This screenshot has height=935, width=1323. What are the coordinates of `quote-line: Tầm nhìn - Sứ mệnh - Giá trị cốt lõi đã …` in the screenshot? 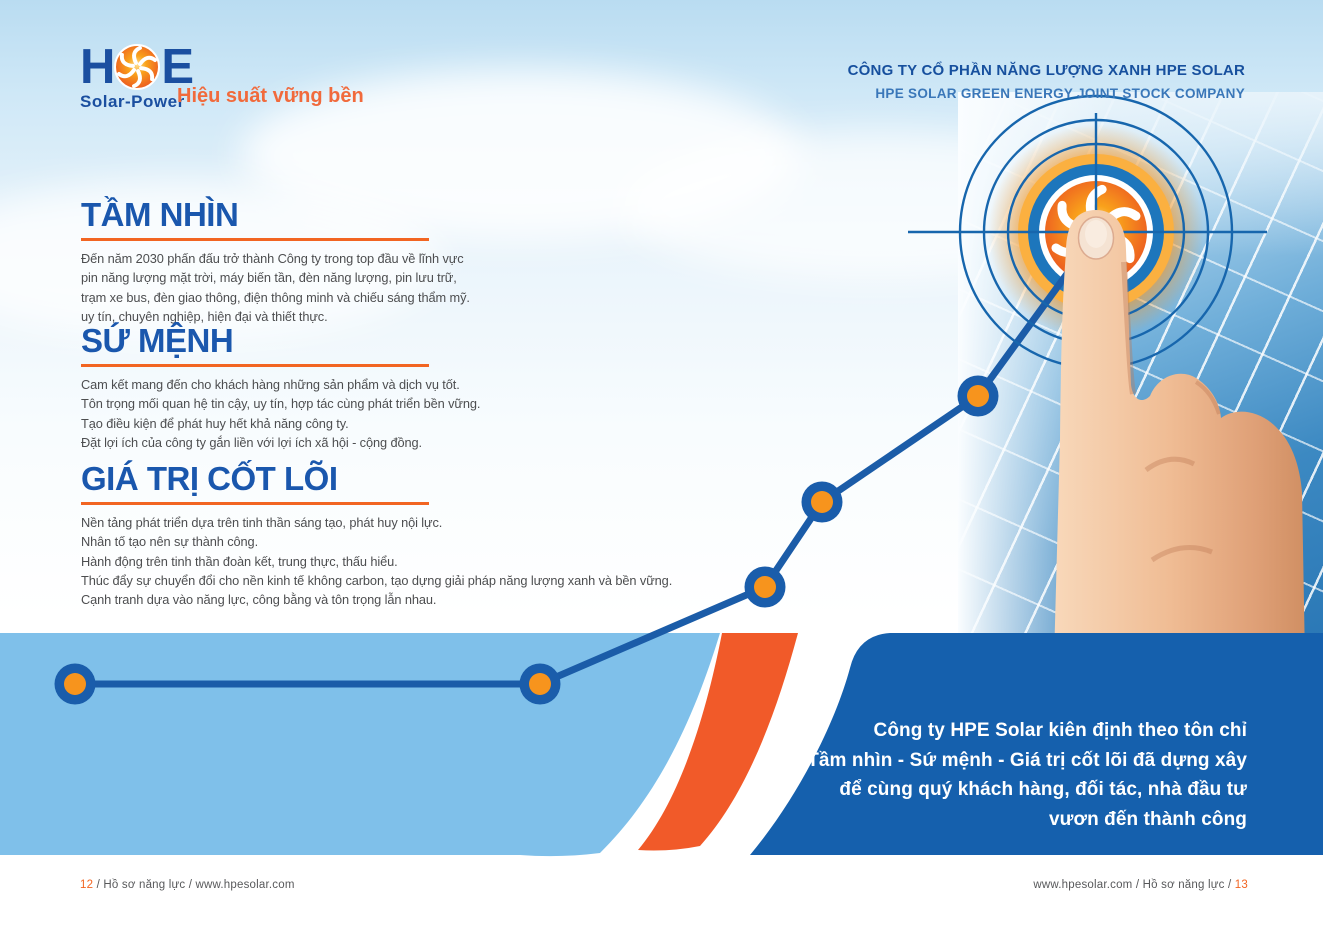 It's located at (1027, 760).